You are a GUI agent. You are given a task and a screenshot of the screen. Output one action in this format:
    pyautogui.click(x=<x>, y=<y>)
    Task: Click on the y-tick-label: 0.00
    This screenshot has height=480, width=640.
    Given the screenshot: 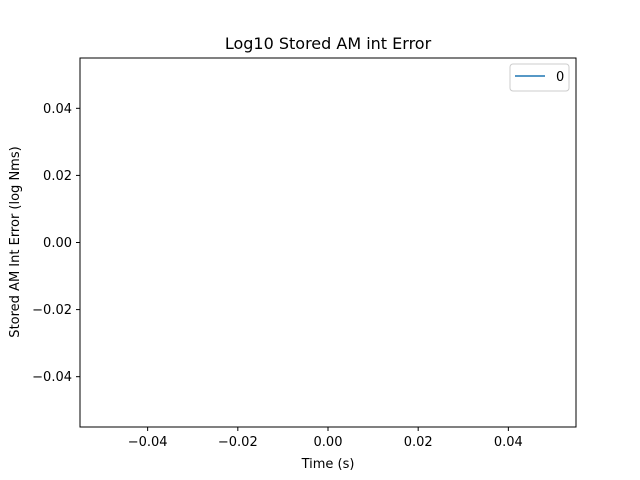 What is the action you would take?
    pyautogui.click(x=57, y=243)
    